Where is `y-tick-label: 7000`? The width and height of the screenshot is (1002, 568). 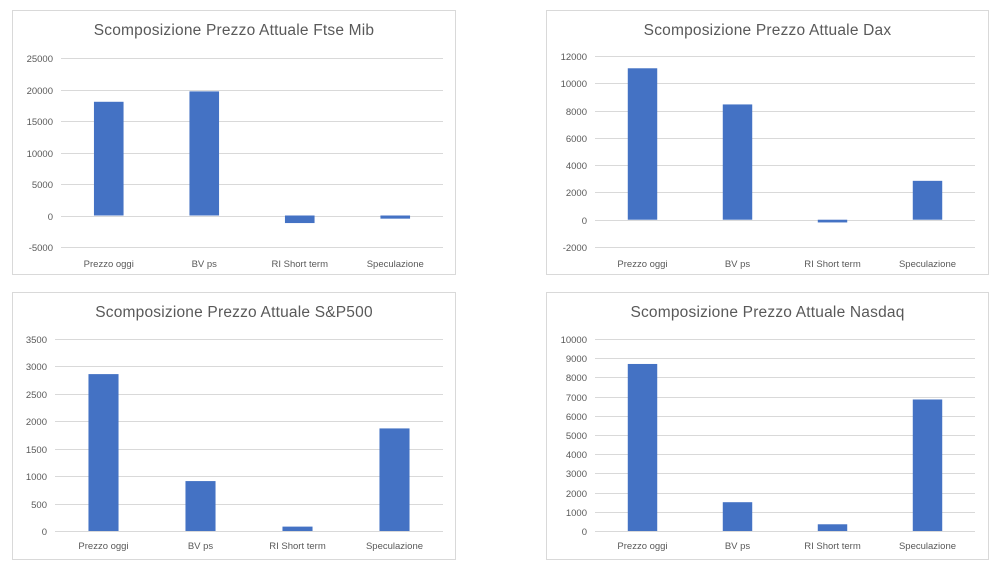 y-tick-label: 7000 is located at coordinates (576, 398).